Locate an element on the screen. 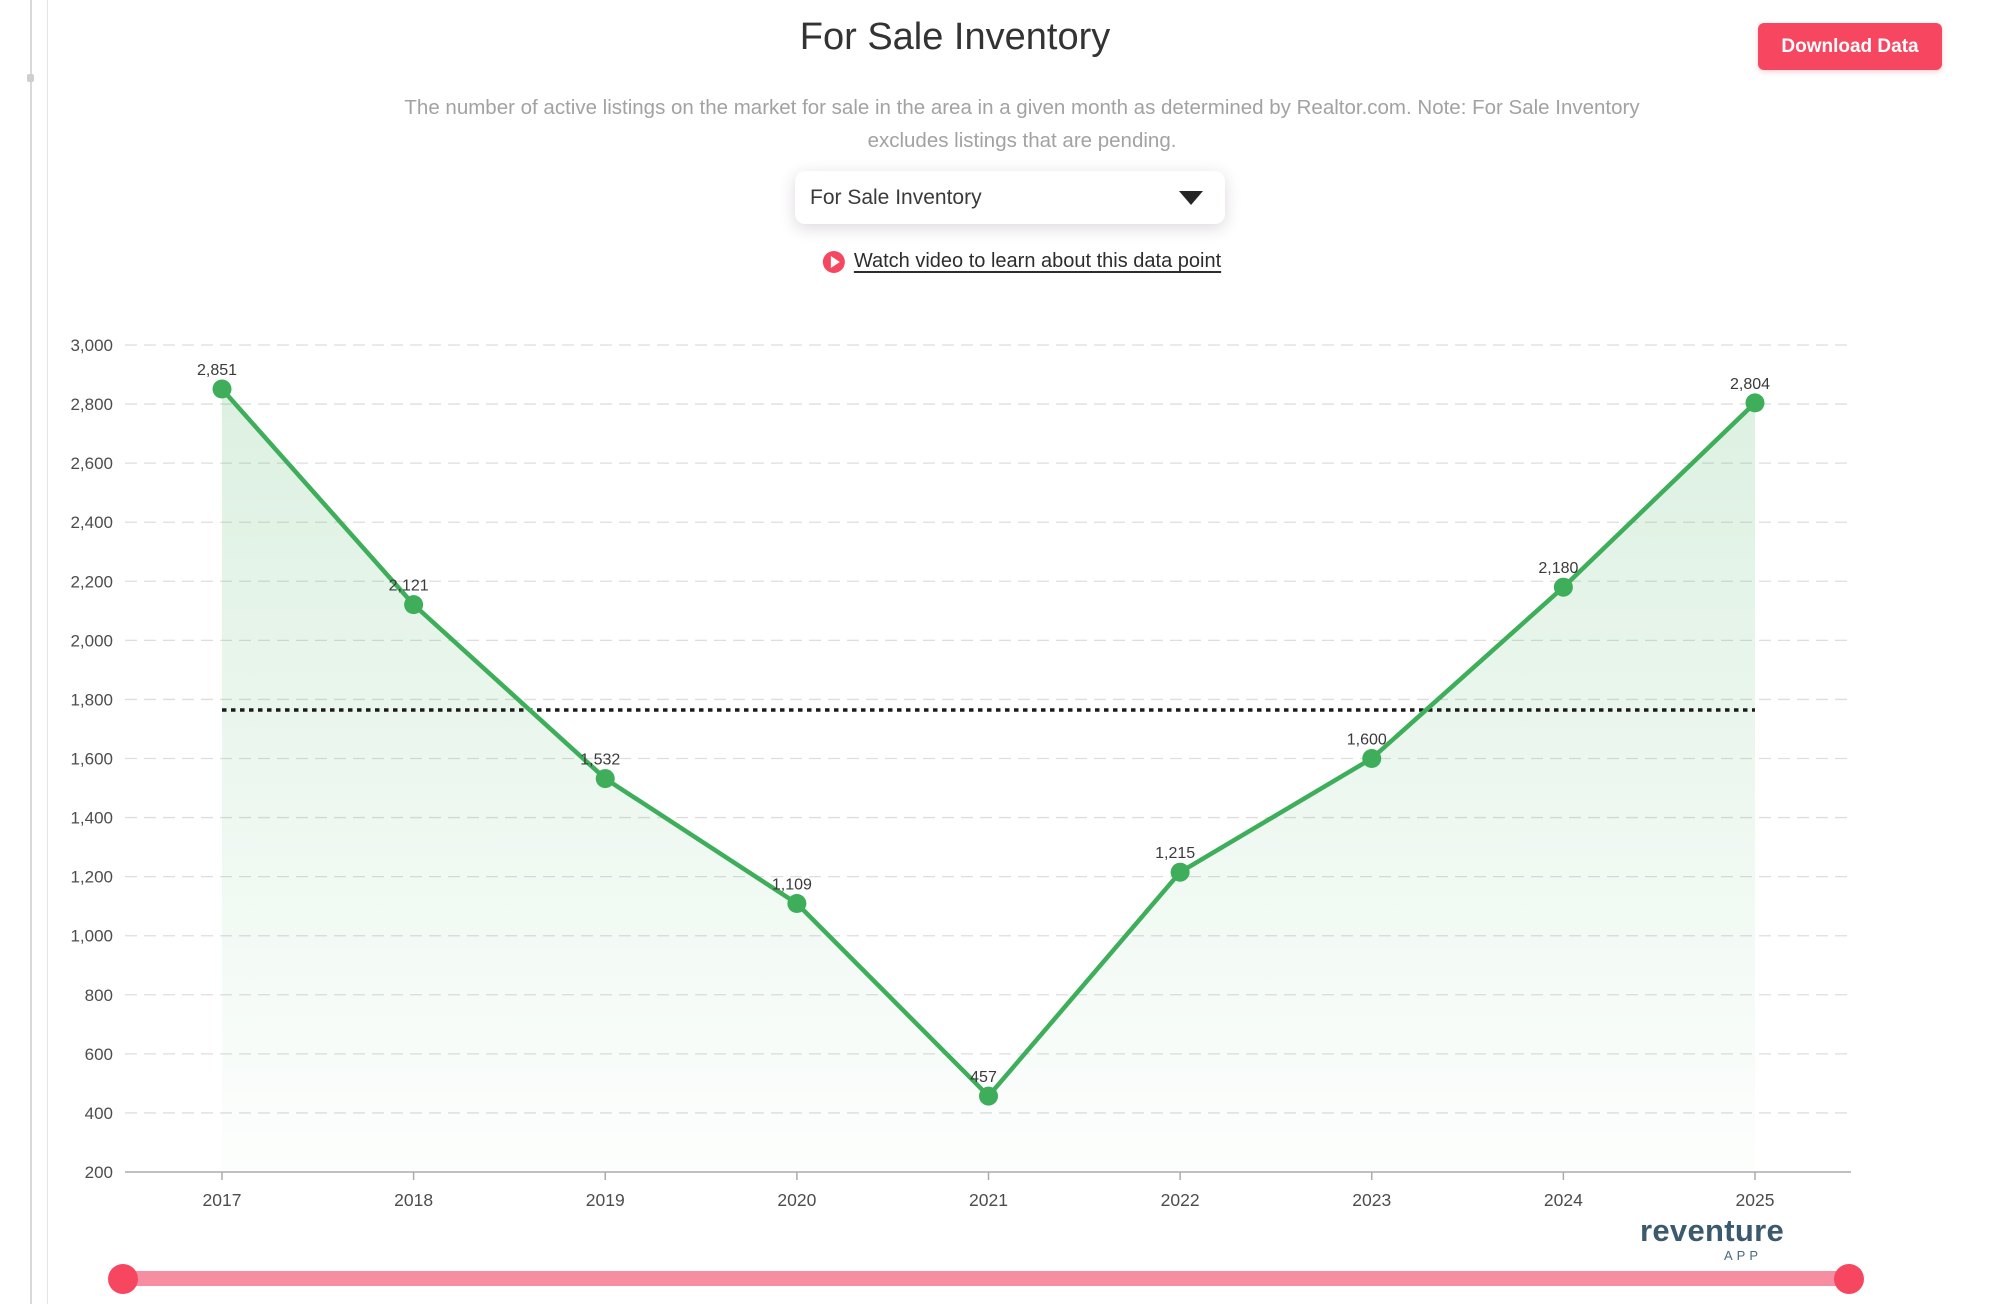  y-axis-tick-label: 2,400 is located at coordinates (91, 522).